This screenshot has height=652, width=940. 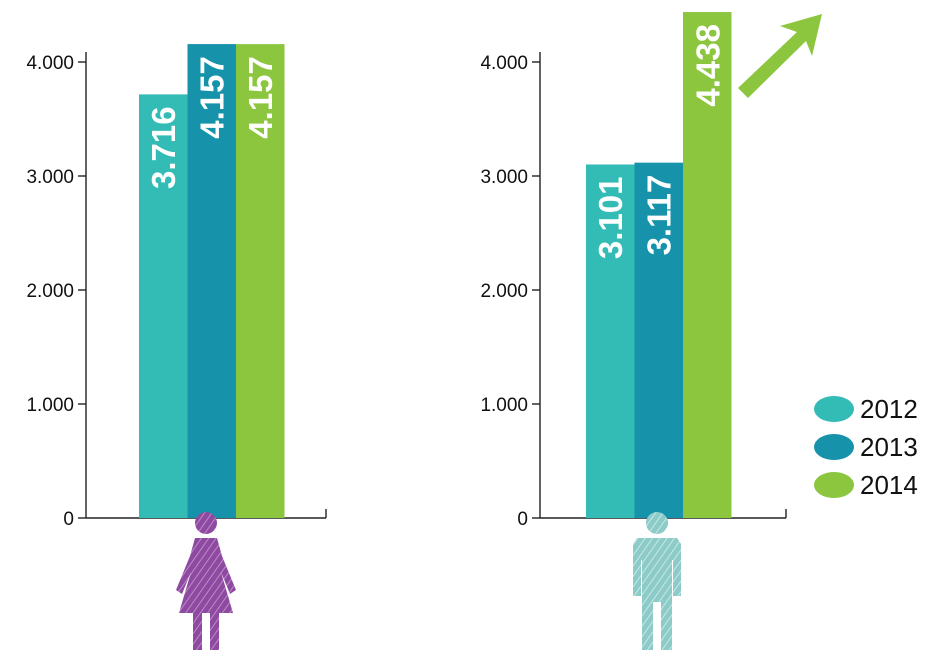 I want to click on legend-label-2012: 2012, so click(x=889, y=408).